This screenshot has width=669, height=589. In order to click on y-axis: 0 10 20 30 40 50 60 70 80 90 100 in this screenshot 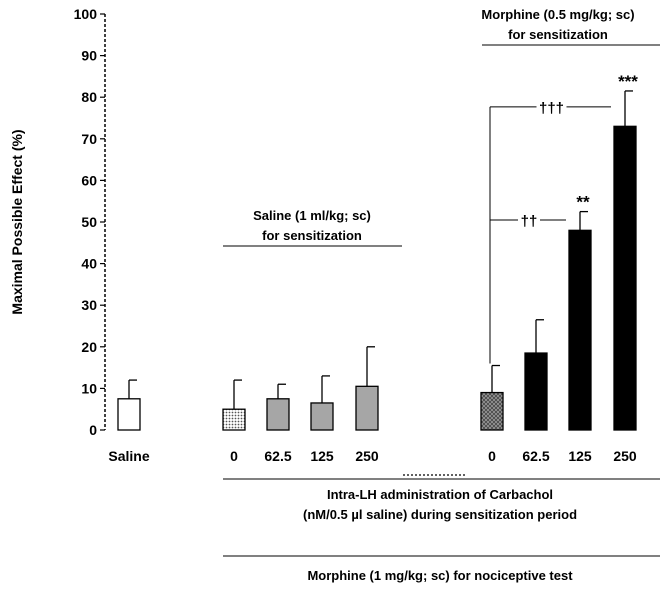, I will do `click(90, 222)`.